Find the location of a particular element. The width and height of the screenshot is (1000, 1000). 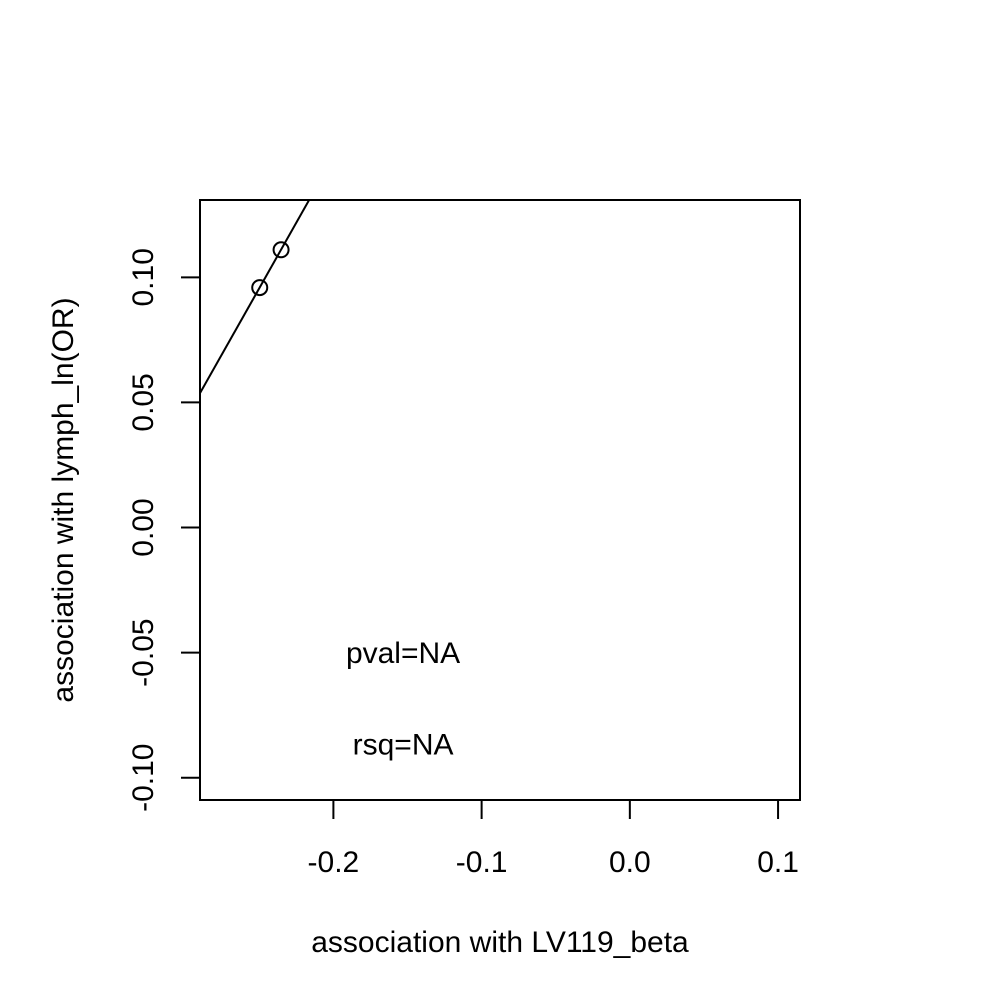

fit-line is located at coordinates (255, 297).